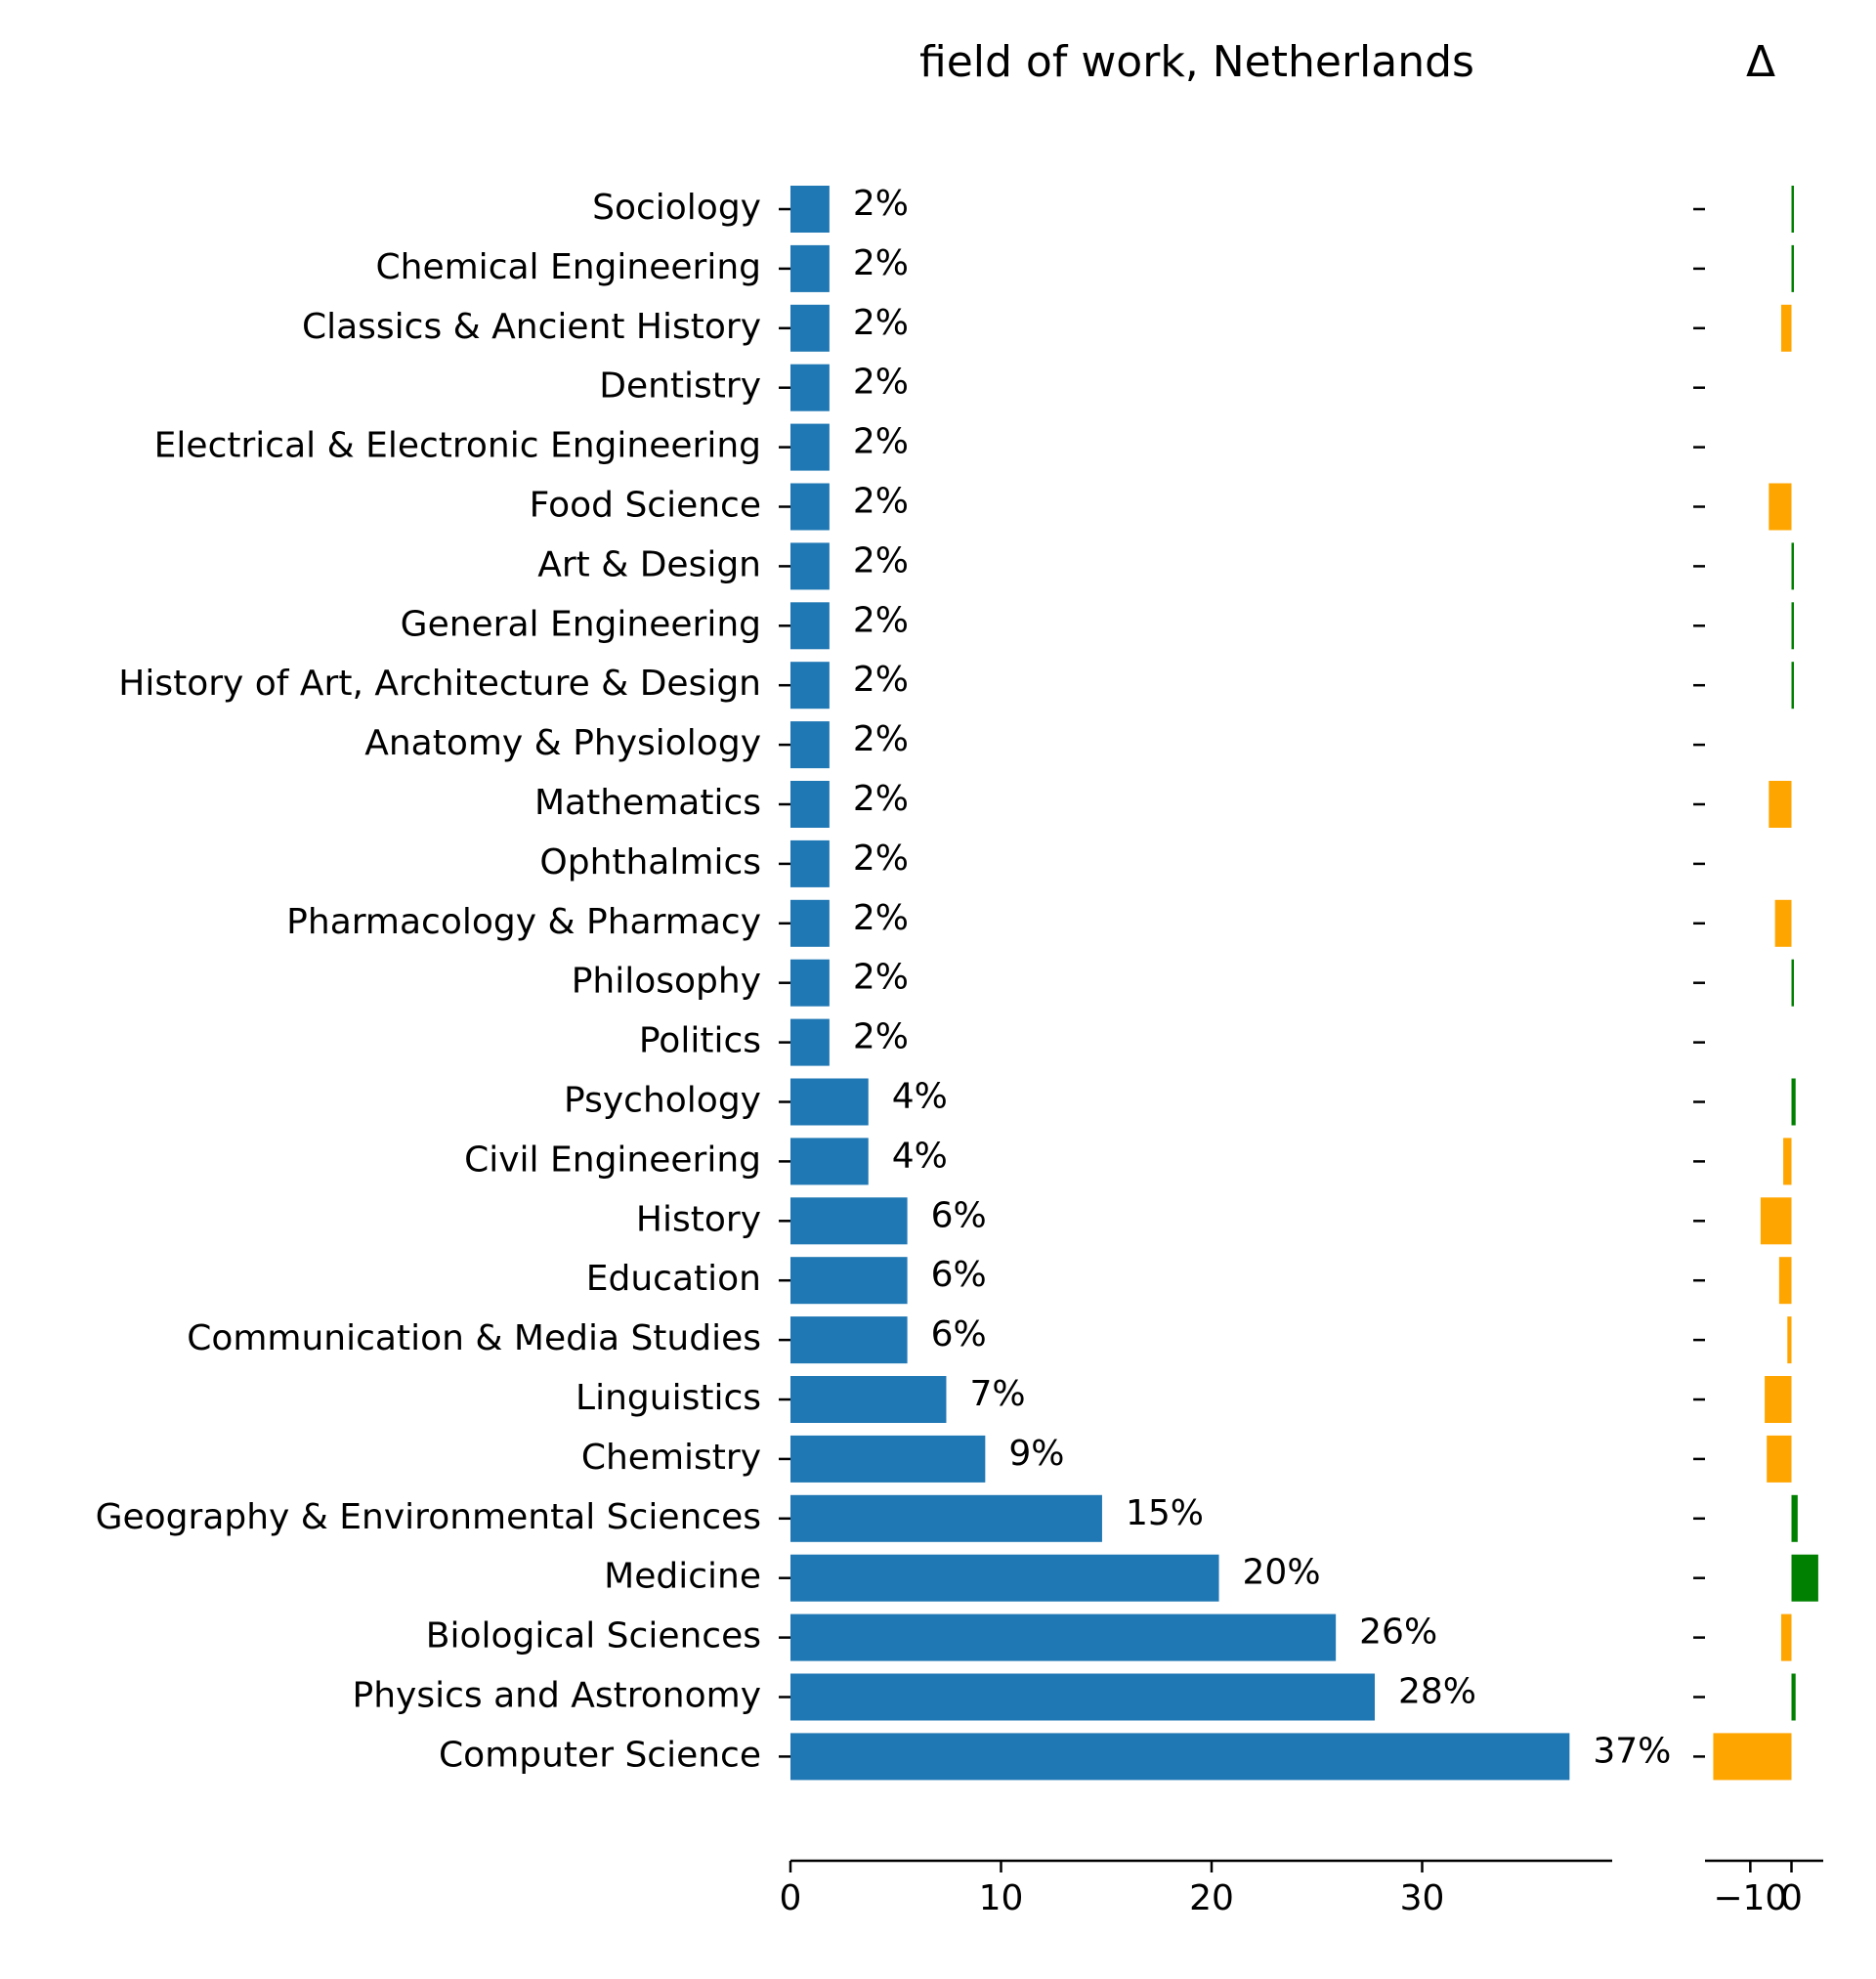 This screenshot has height=1979, width=1876. What do you see at coordinates (457, 446) in the screenshot?
I see `category-label-4: Electrical & Electronic Engineering` at bounding box center [457, 446].